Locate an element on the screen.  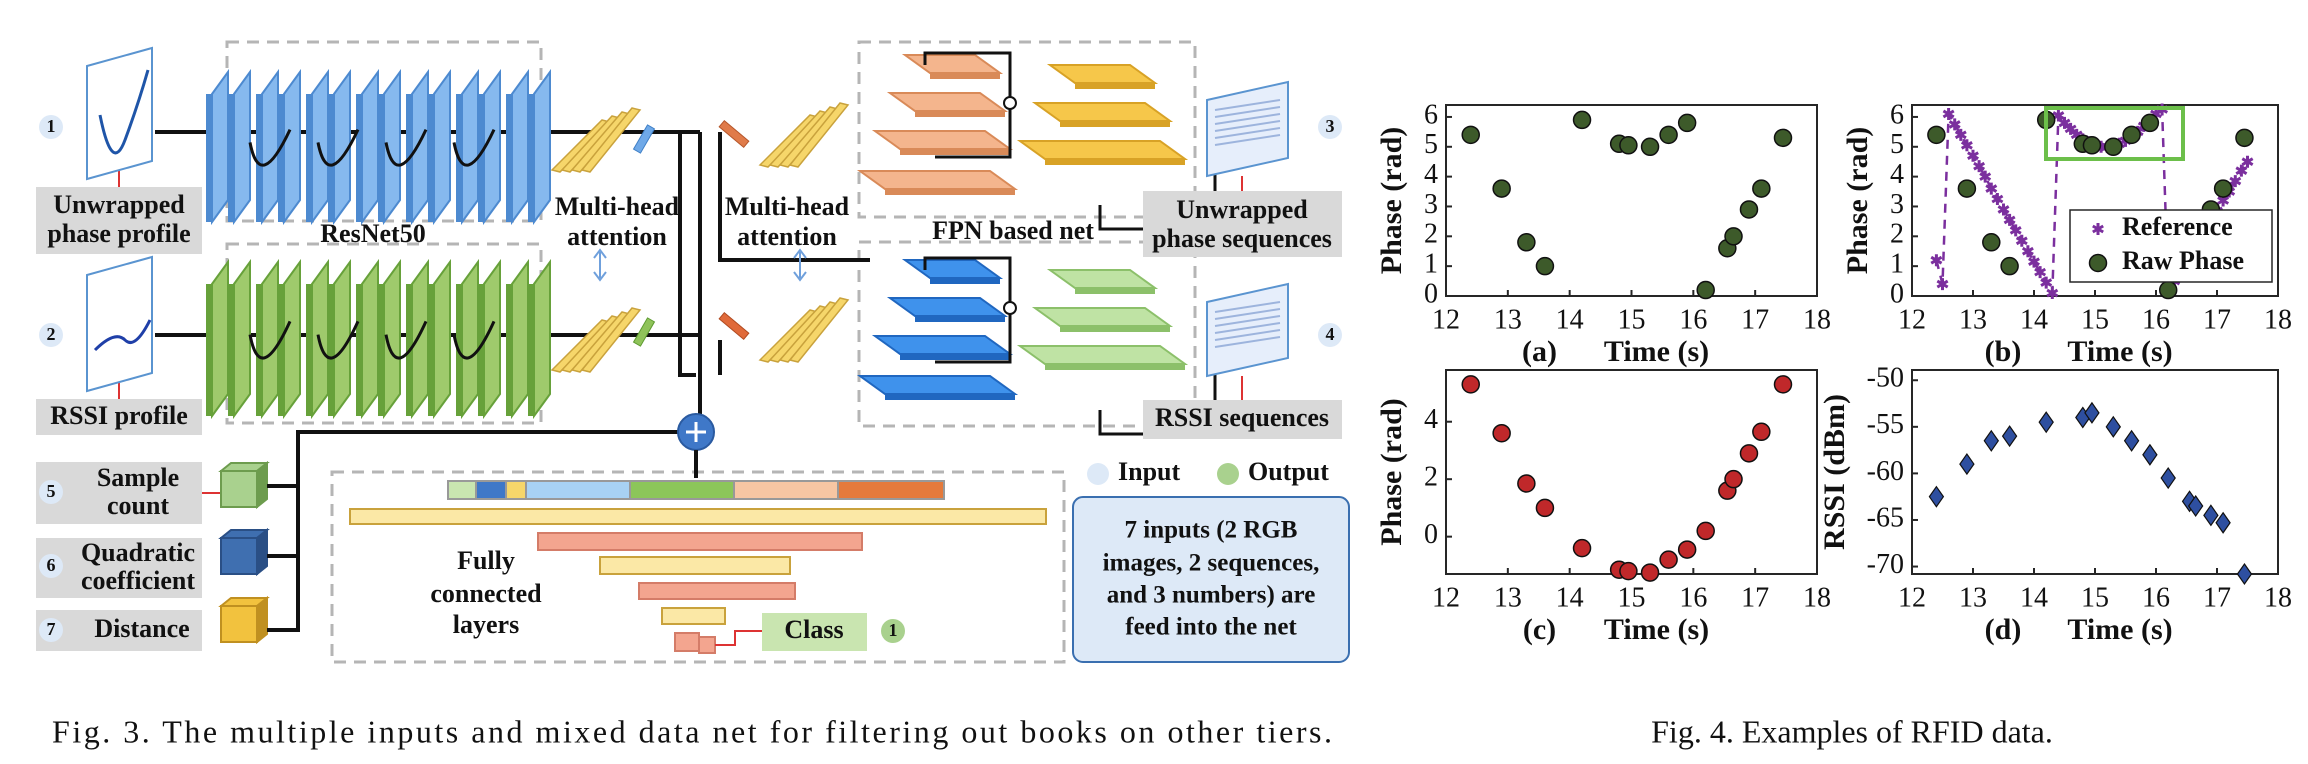
diagram-label: Multi-head is located at coordinates (617, 206).